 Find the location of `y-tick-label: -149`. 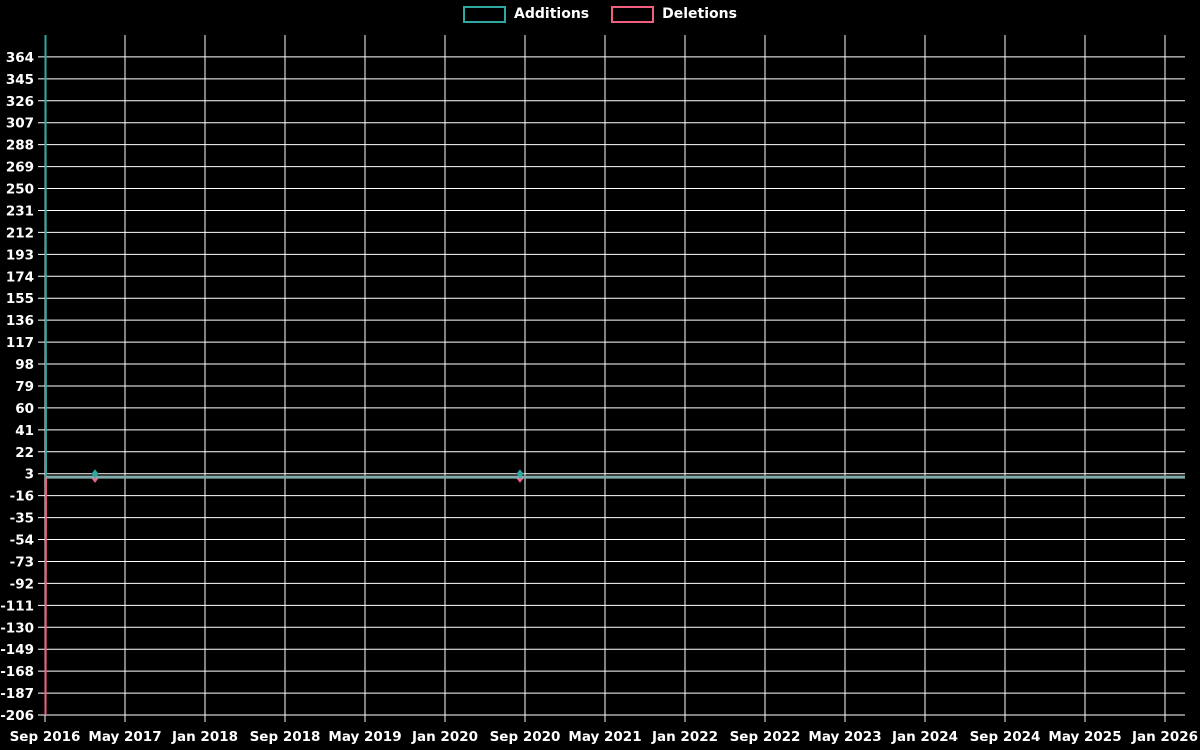

y-tick-label: -149 is located at coordinates (17, 650).